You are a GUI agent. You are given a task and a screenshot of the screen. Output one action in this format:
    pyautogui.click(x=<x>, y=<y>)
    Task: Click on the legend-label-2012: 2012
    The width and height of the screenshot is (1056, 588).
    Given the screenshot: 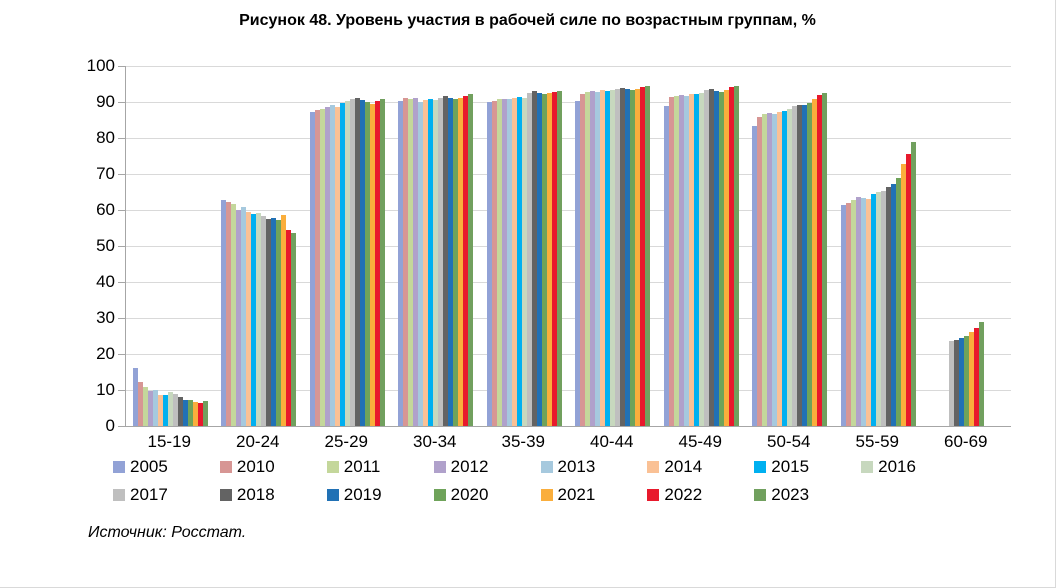 What is the action you would take?
    pyautogui.click(x=469, y=466)
    